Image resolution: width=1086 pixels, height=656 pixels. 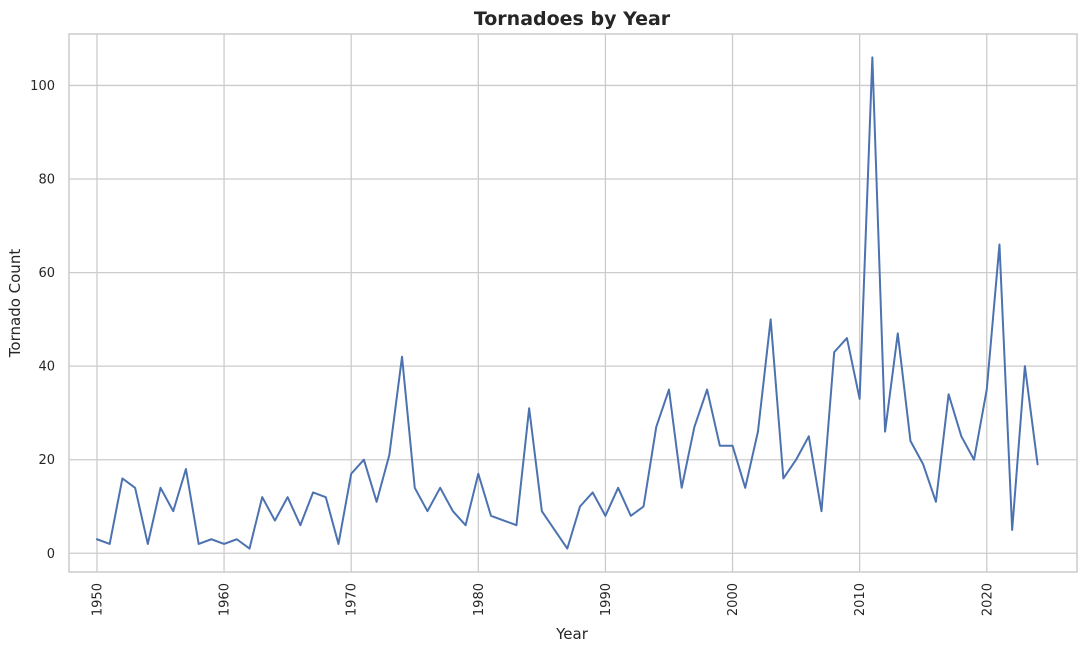 I want to click on y-tick-label: 60, so click(x=46, y=273).